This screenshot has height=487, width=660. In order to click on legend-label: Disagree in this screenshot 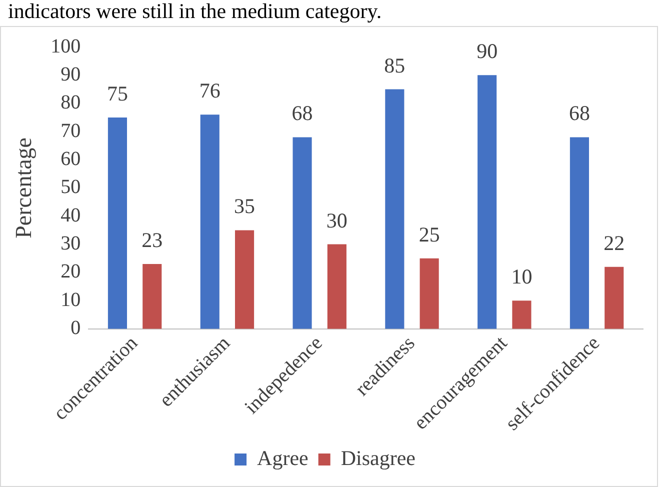, I will do `click(378, 458)`.